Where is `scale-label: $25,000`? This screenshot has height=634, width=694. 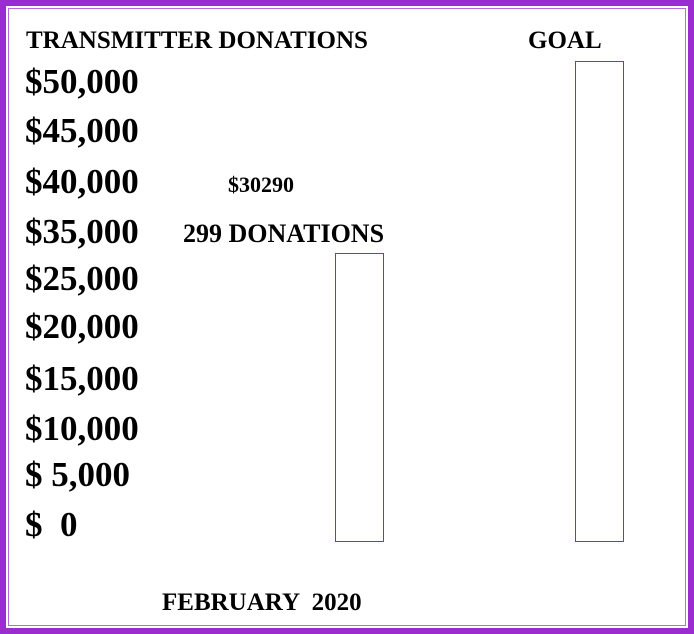
scale-label: $25,000 is located at coordinates (82, 278).